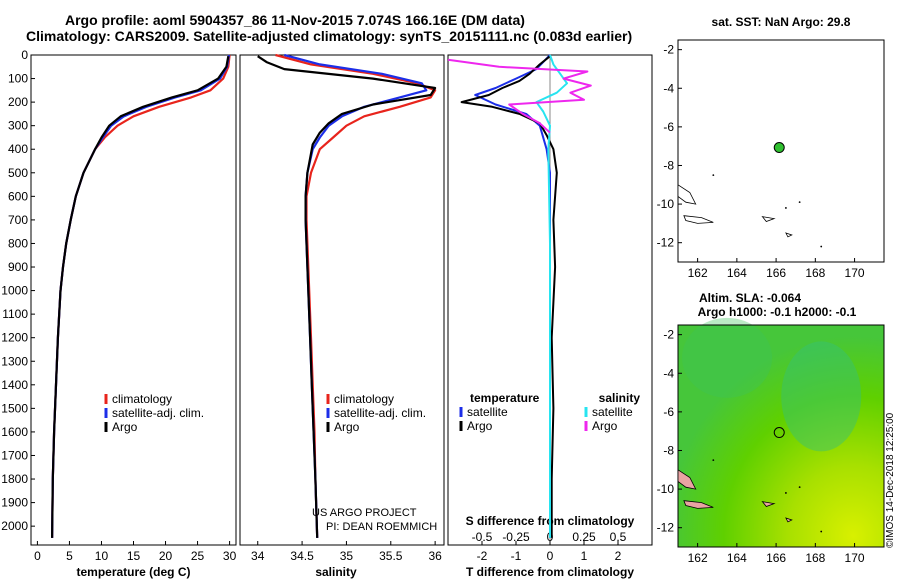 The width and height of the screenshot is (900, 580). I want to click on difference-xlabel: T difference from climatology, so click(550, 572).